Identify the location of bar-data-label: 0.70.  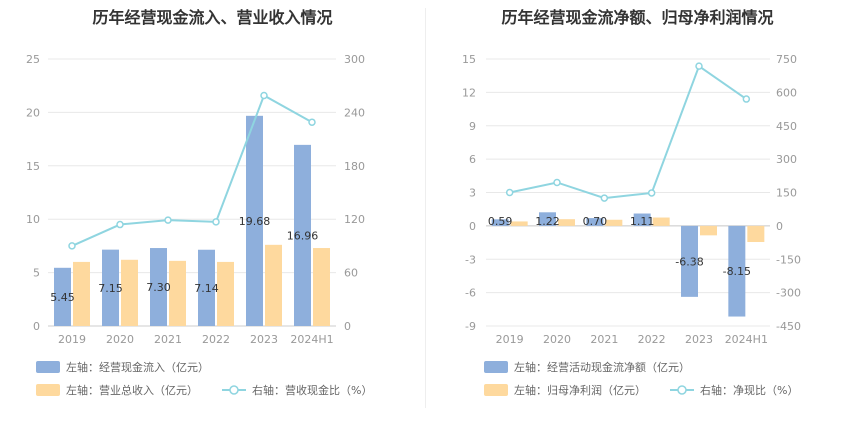
(595, 221).